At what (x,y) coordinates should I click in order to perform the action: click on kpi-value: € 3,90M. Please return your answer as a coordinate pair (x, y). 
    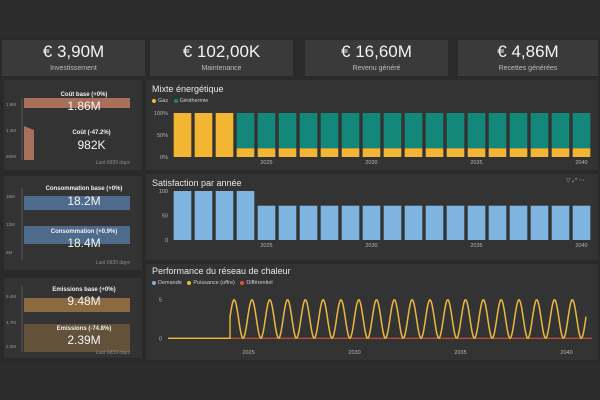
    Looking at the image, I should click on (73, 51).